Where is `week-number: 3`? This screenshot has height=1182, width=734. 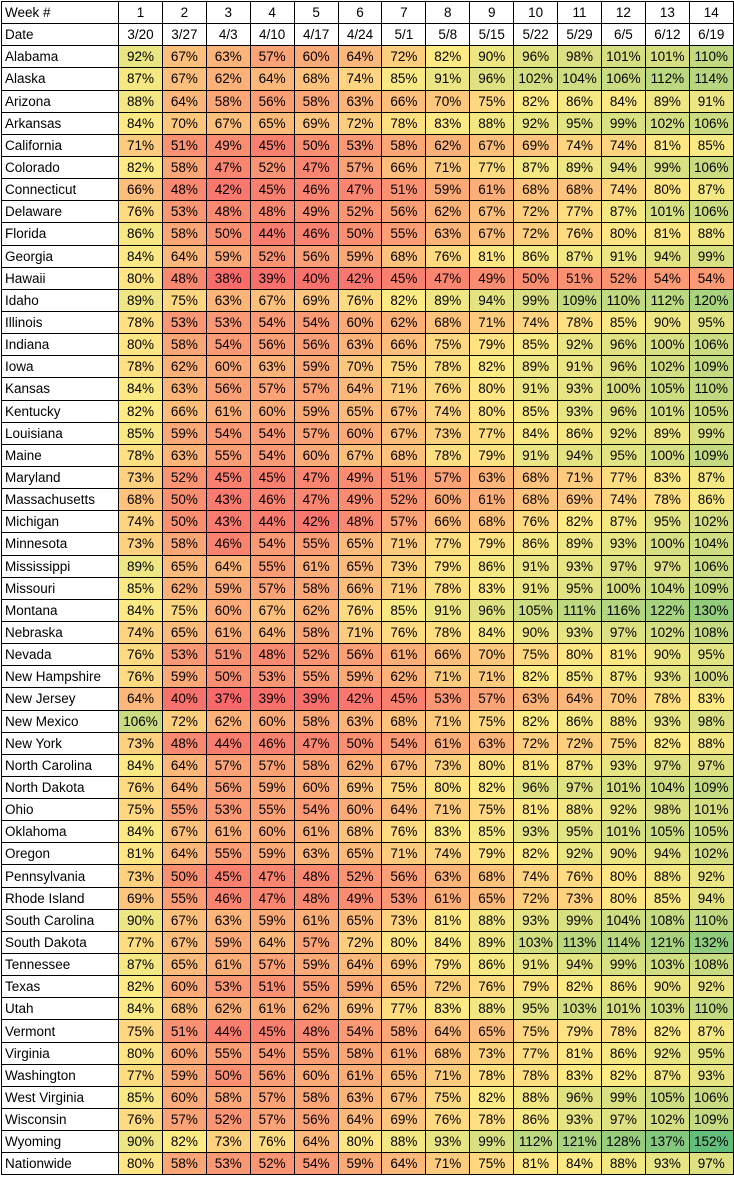 week-number: 3 is located at coordinates (228, 12).